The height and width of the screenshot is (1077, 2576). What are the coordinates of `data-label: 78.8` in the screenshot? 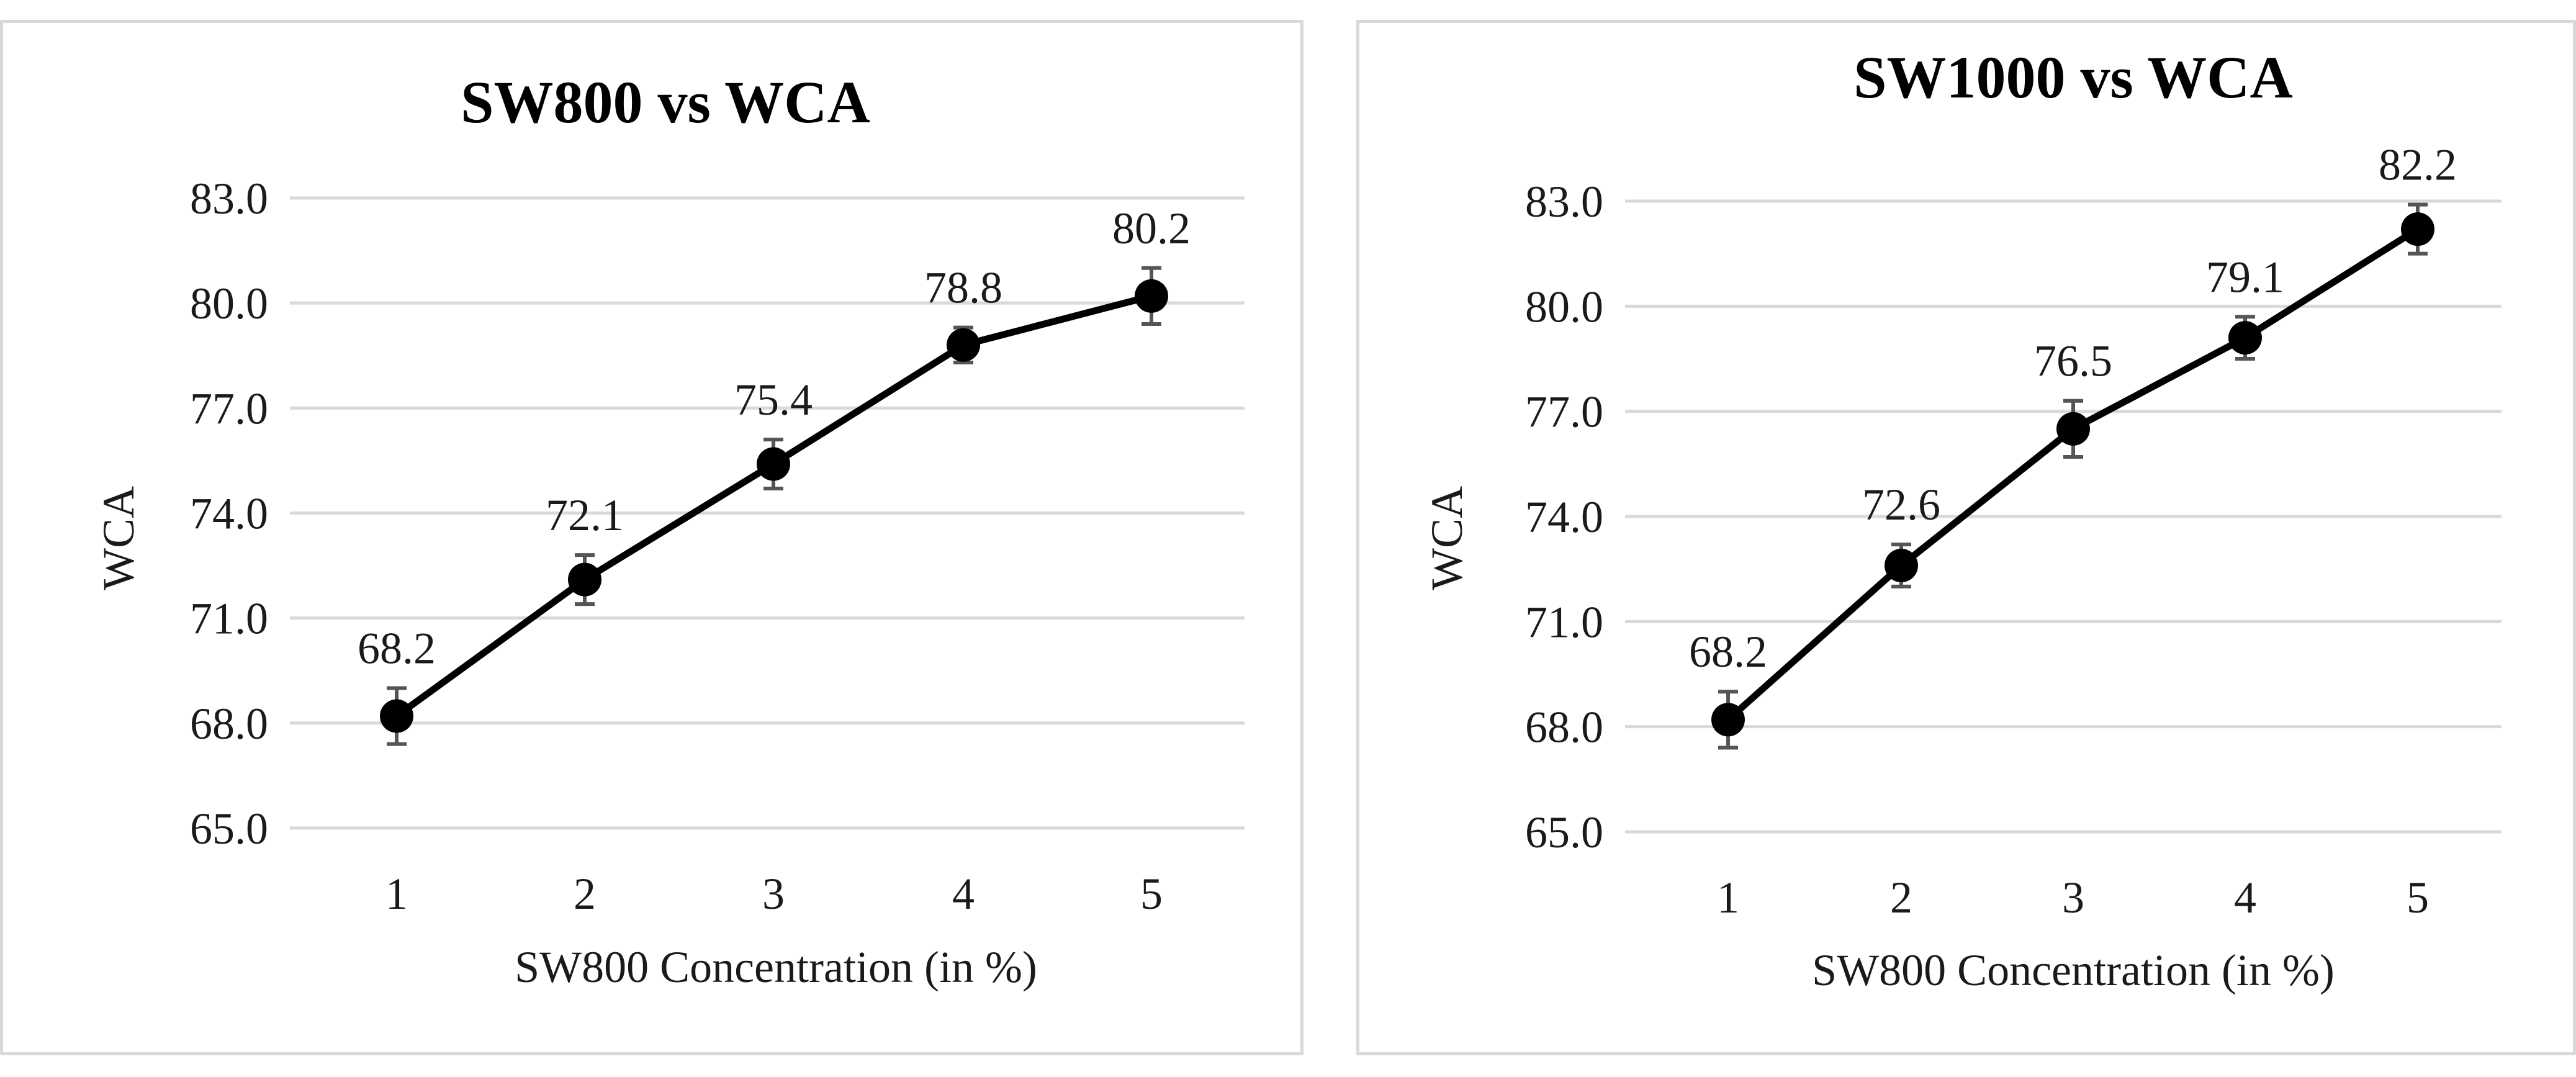 It's located at (963, 288).